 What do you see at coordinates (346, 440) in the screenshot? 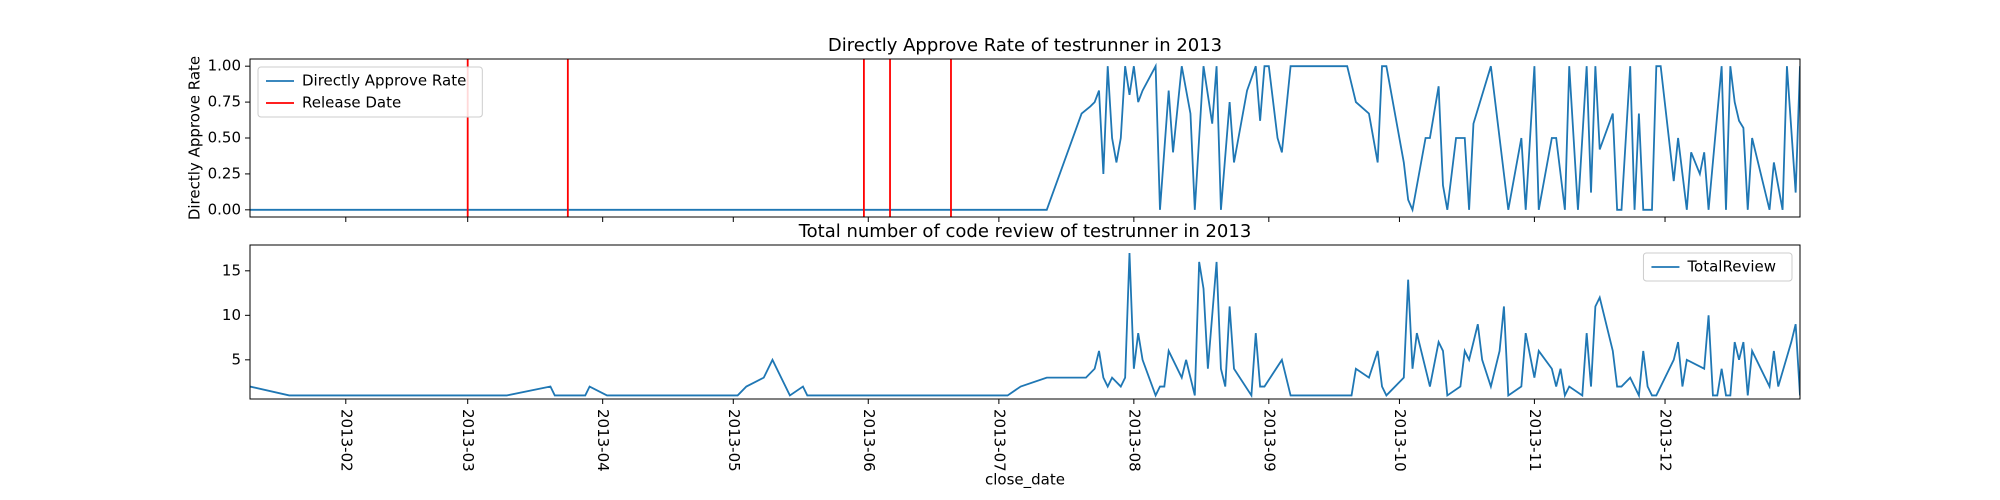
I see `x-tick-label: 2013-02` at bounding box center [346, 440].